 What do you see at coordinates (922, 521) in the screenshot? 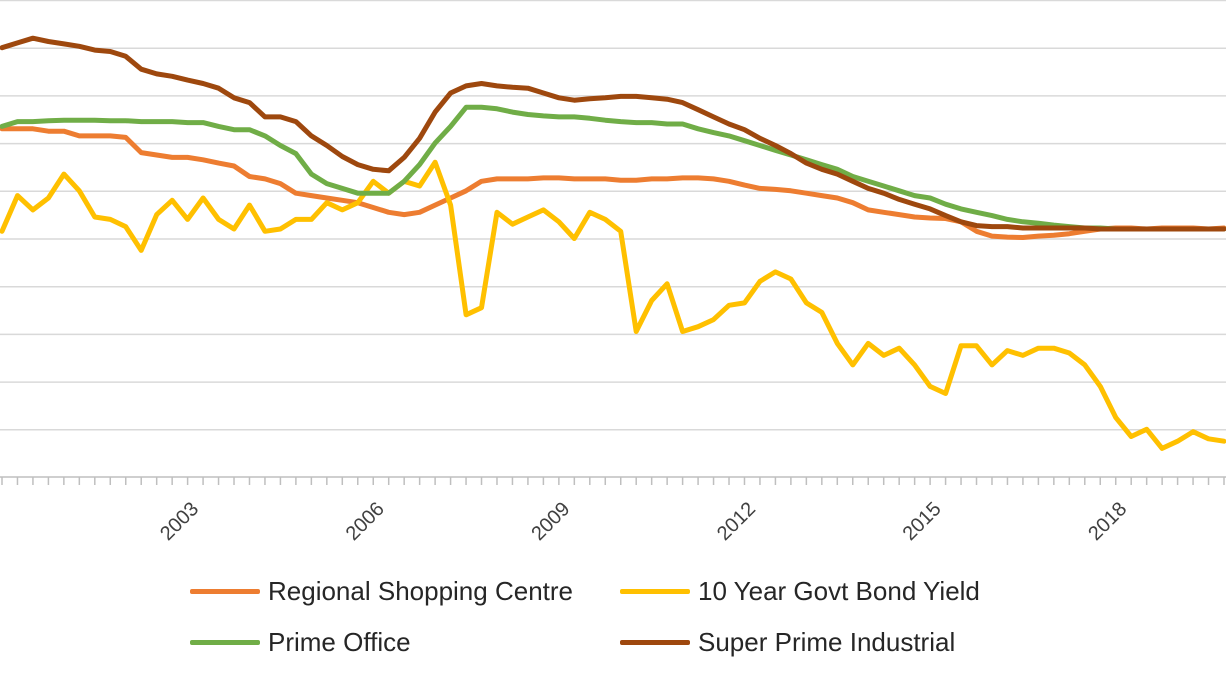
I see `x-tick-label: 2015` at bounding box center [922, 521].